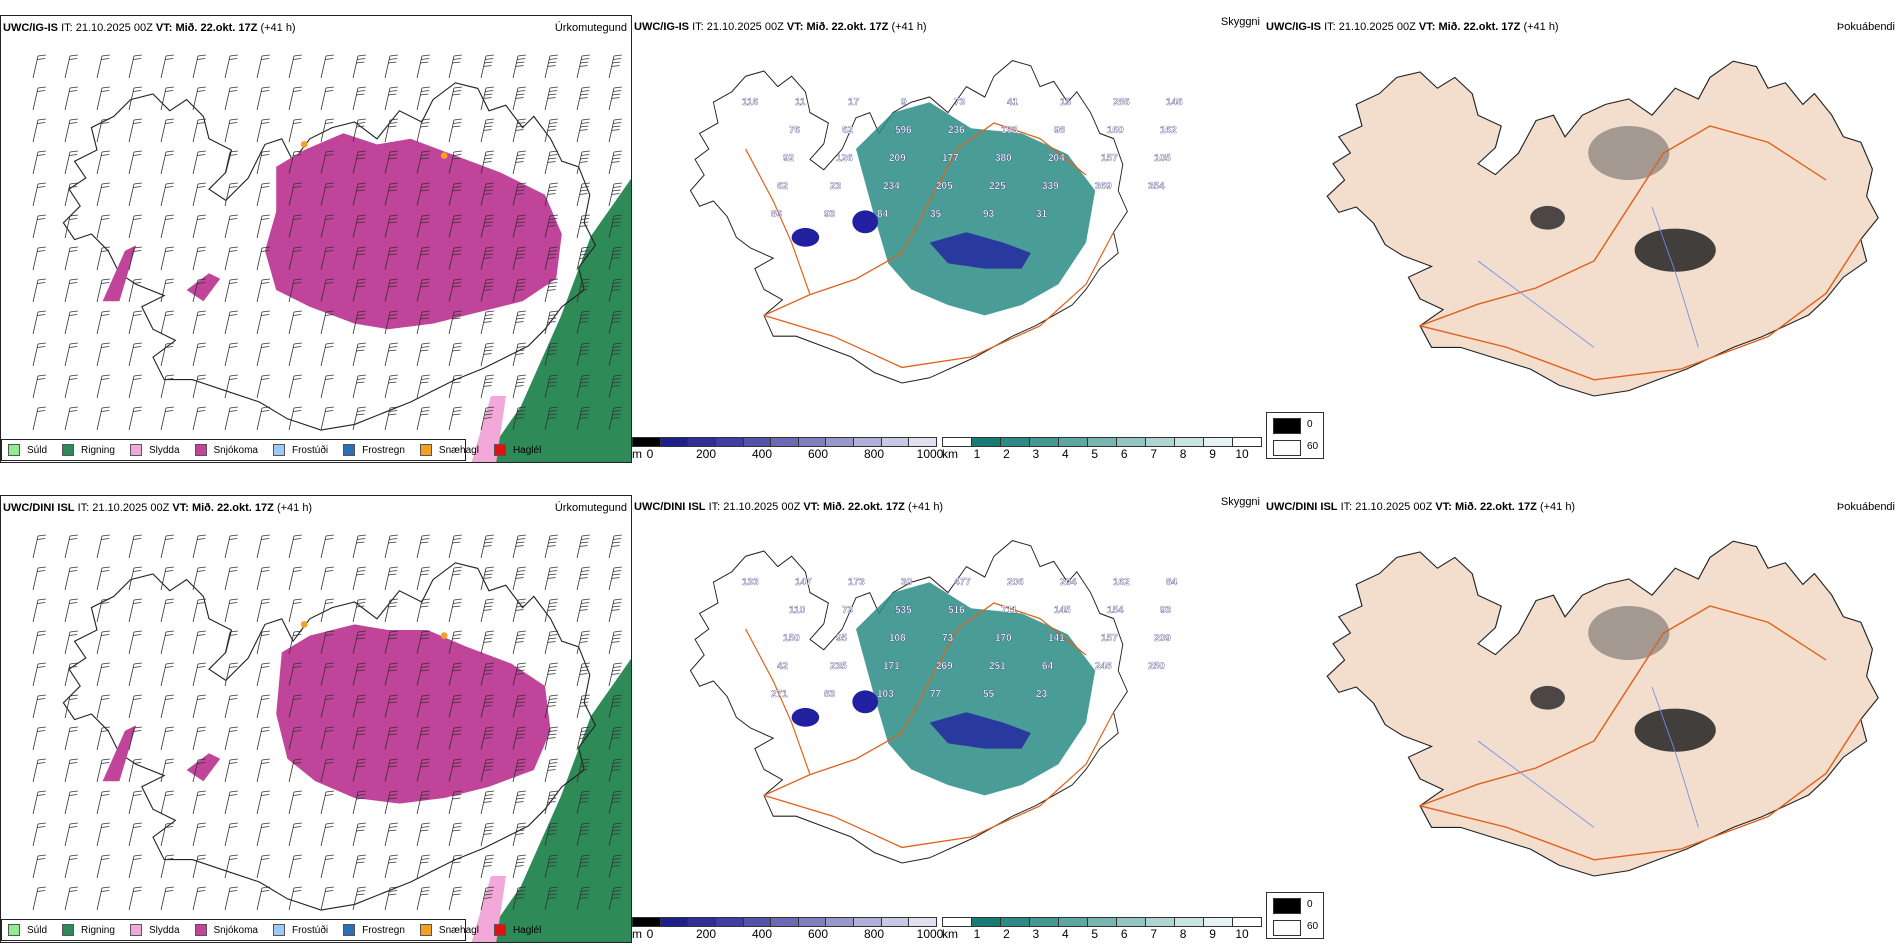  Describe the element at coordinates (1675, 730) in the screenshot. I see `fog-area` at that location.